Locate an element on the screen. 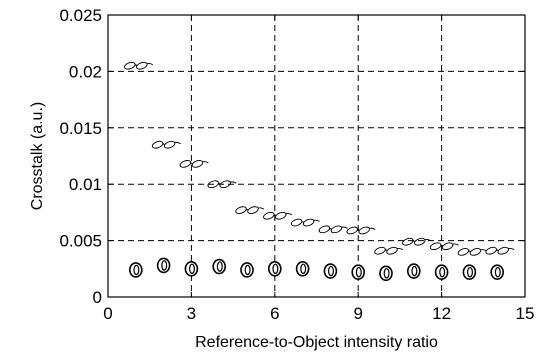 Image resolution: width=540 pixels, height=360 pixels. x-axis-label: Reference-to-Object intensity ratio is located at coordinates (316, 342).